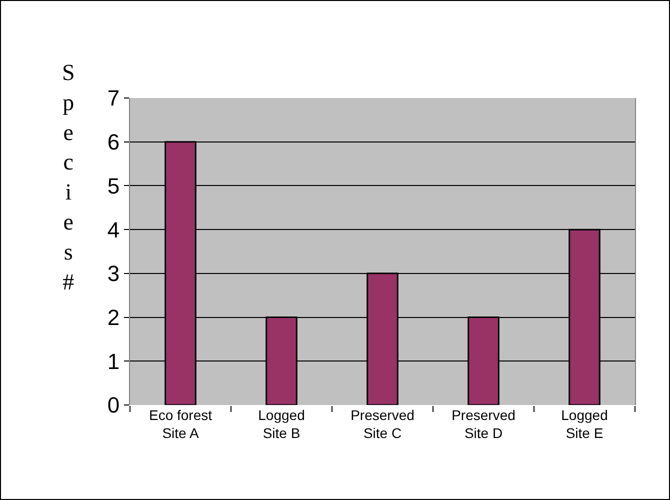 The width and height of the screenshot is (670, 500). I want to click on y-tick-label: 4, so click(113, 229).